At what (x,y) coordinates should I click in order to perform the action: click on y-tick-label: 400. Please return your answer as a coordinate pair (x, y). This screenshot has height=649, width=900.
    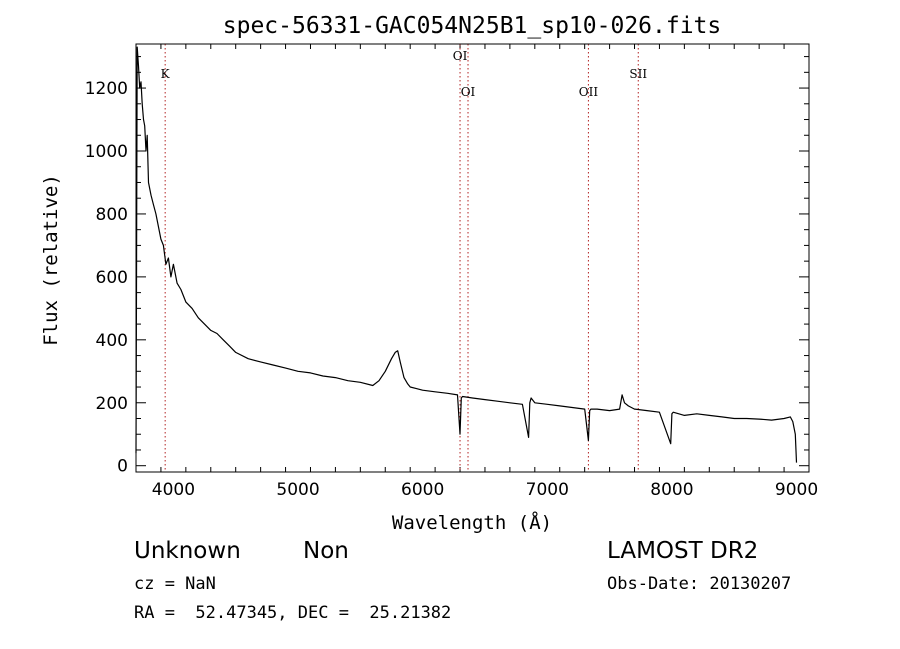
    Looking at the image, I should click on (112, 341).